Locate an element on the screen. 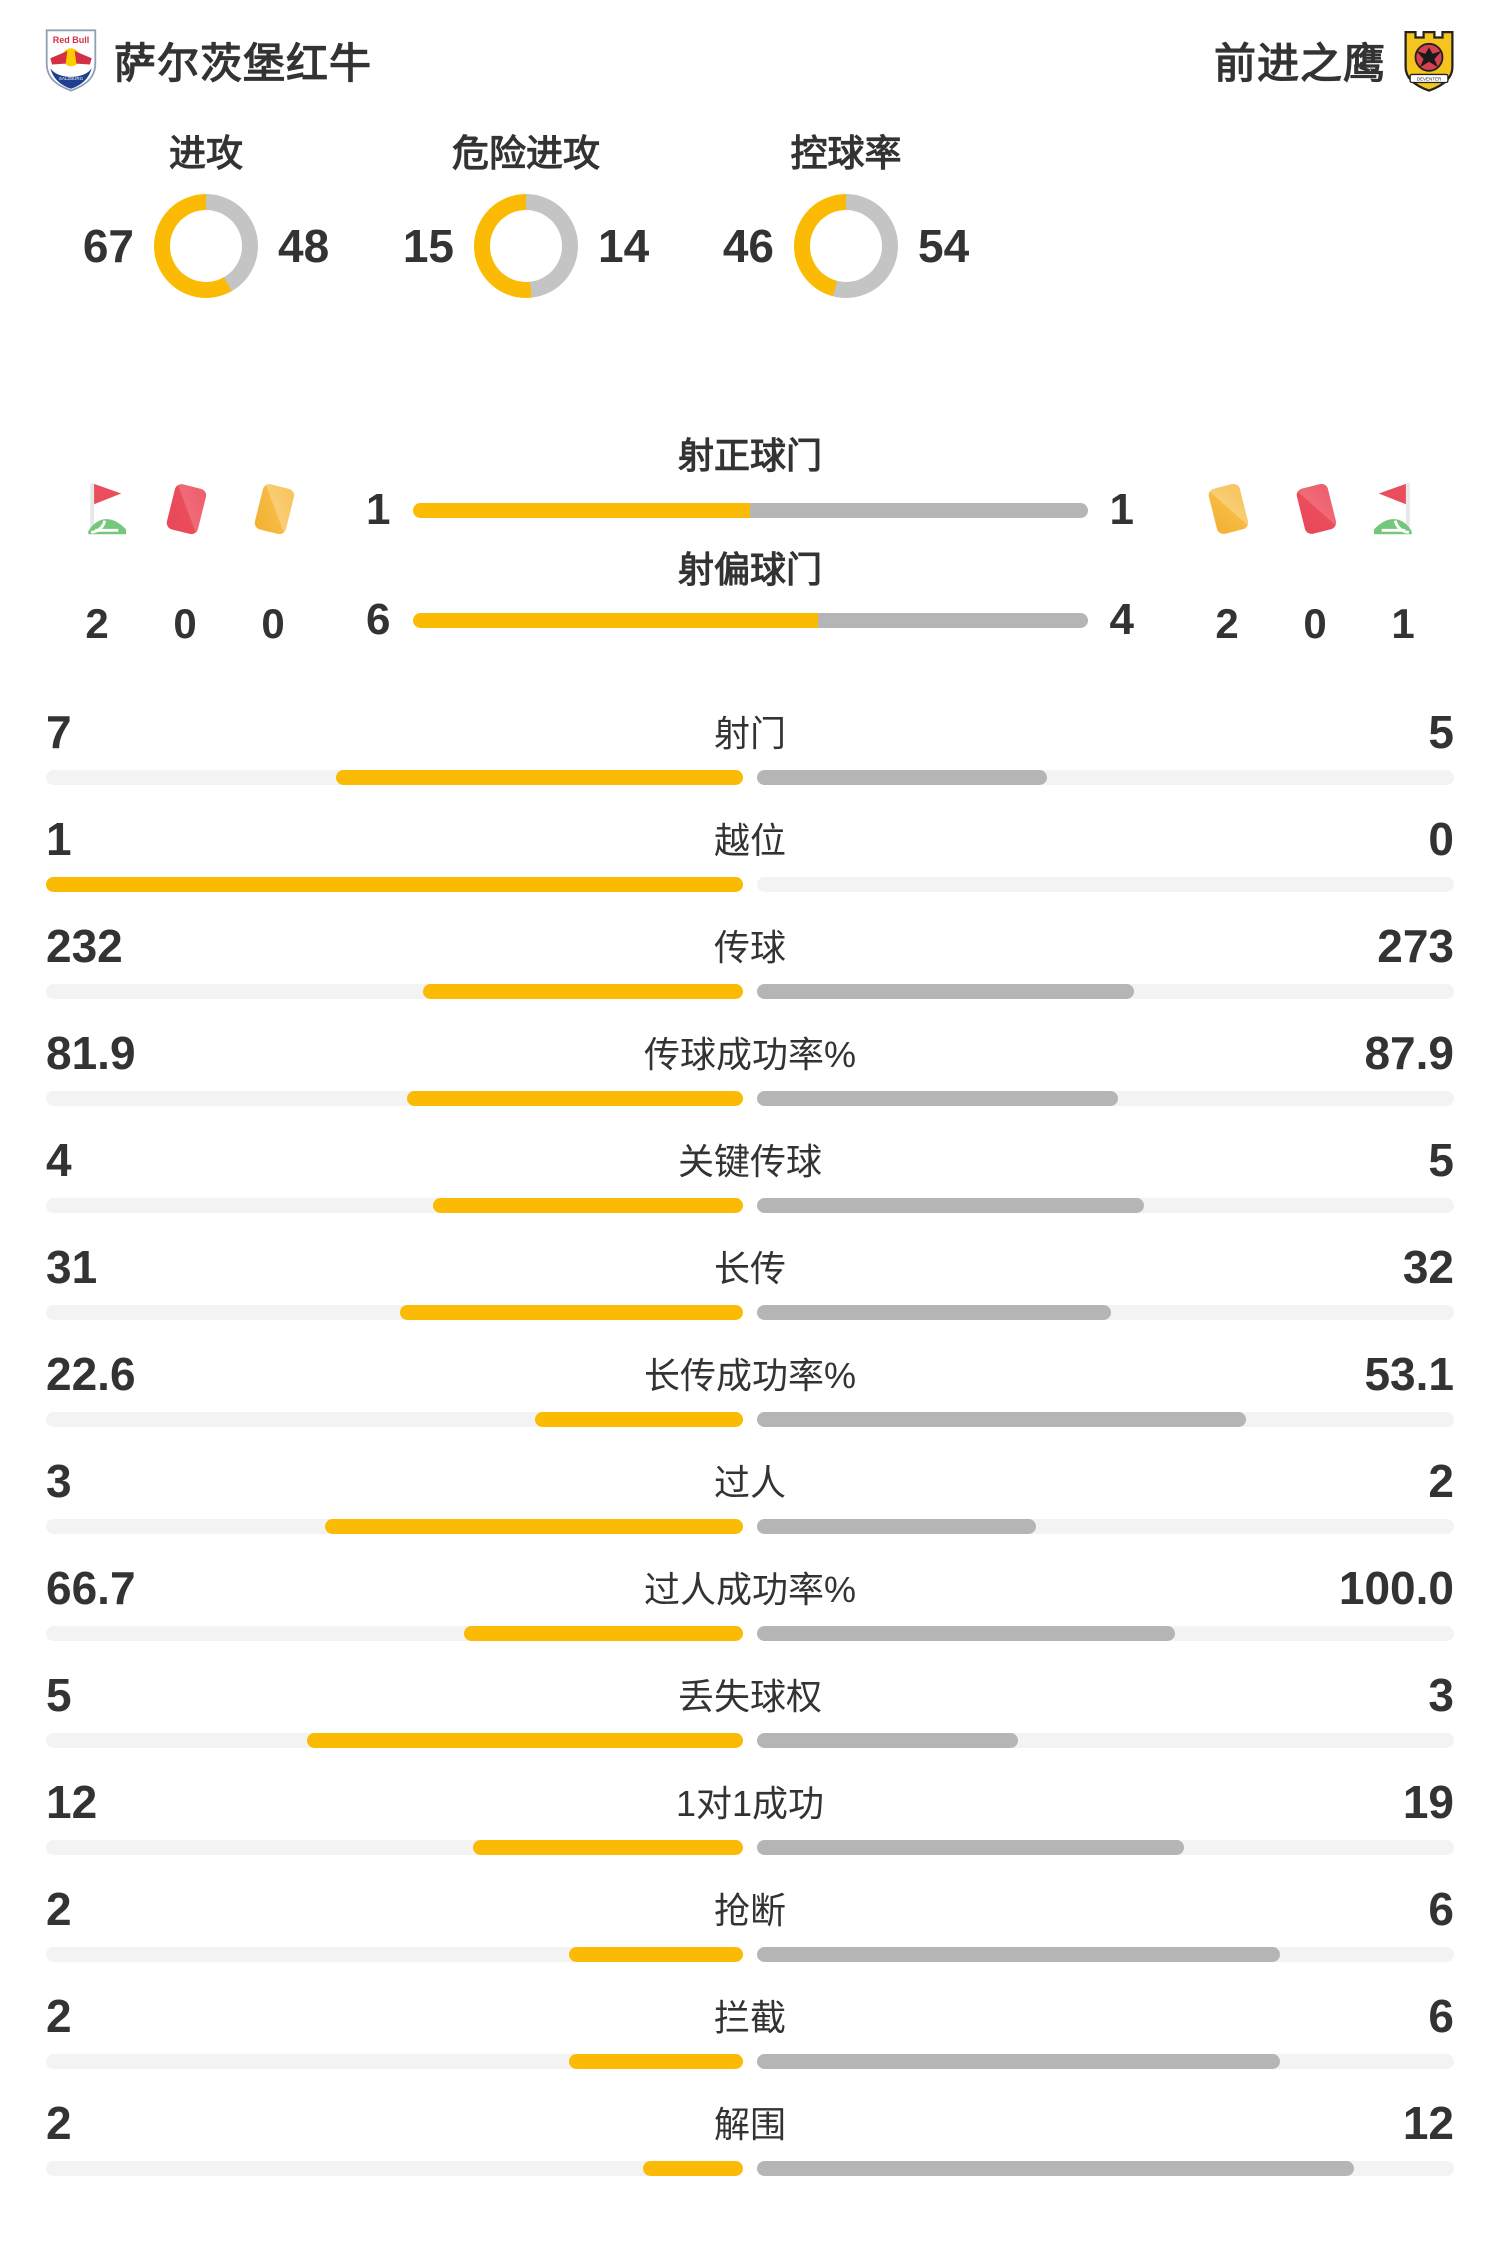 Image resolution: width=1500 pixels, height=2244 pixels. stat-label: 解围 is located at coordinates (749, 2124).